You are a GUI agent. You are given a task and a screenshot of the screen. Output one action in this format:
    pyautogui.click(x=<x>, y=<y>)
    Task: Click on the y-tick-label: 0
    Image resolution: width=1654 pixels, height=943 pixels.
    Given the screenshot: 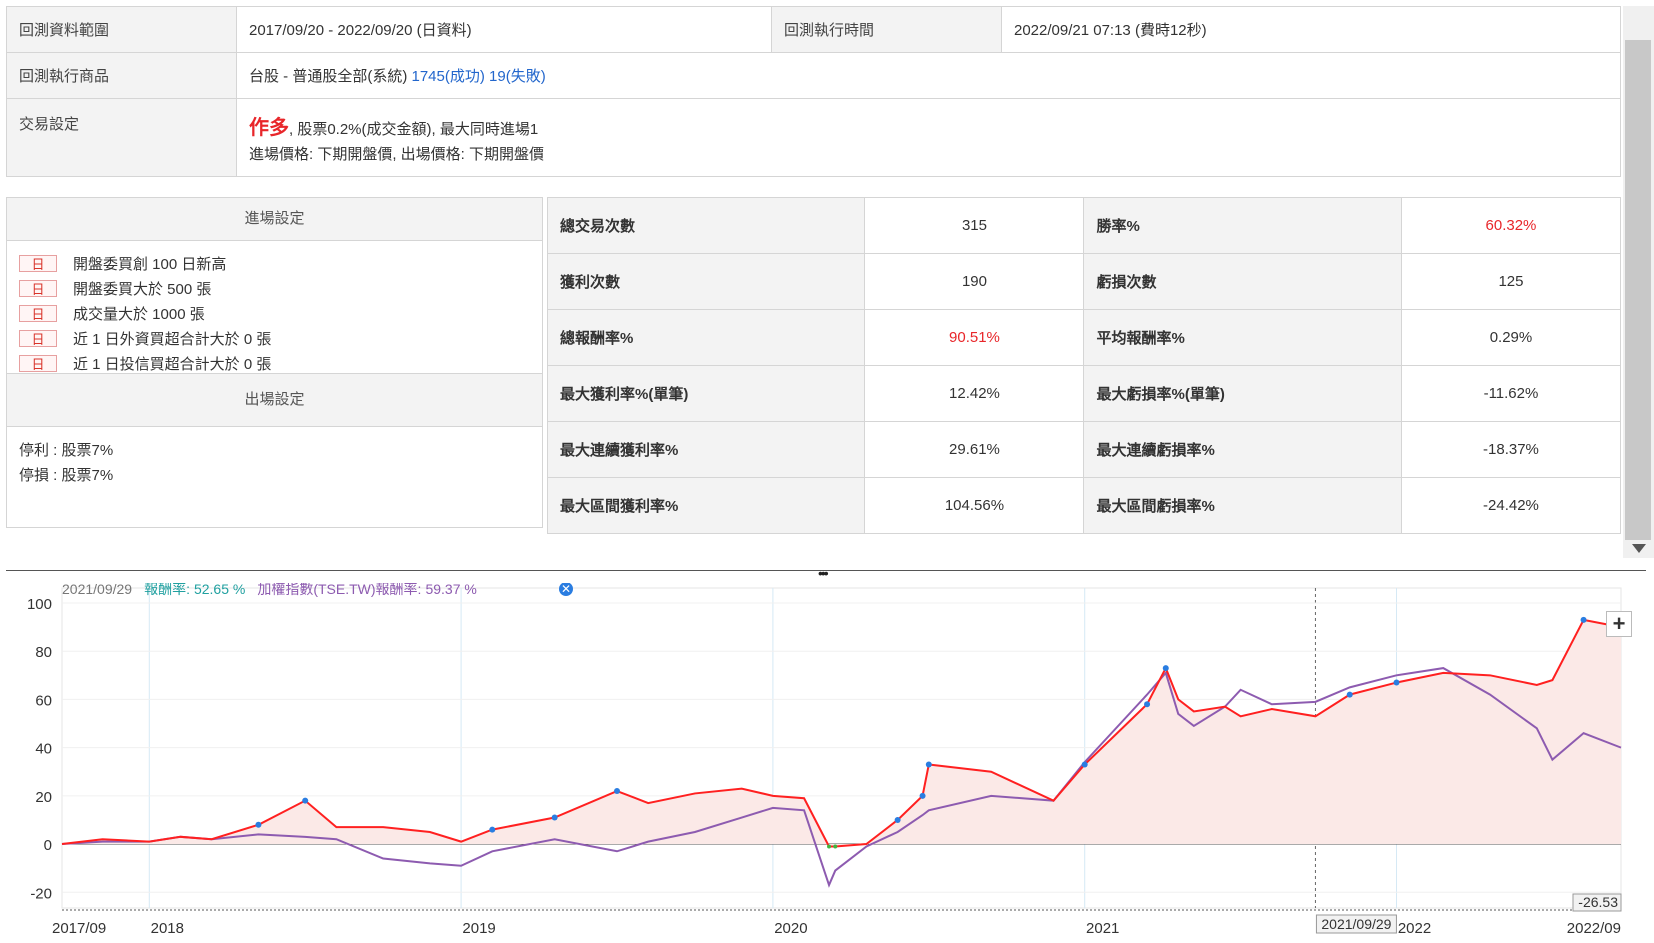 What is the action you would take?
    pyautogui.click(x=48, y=845)
    